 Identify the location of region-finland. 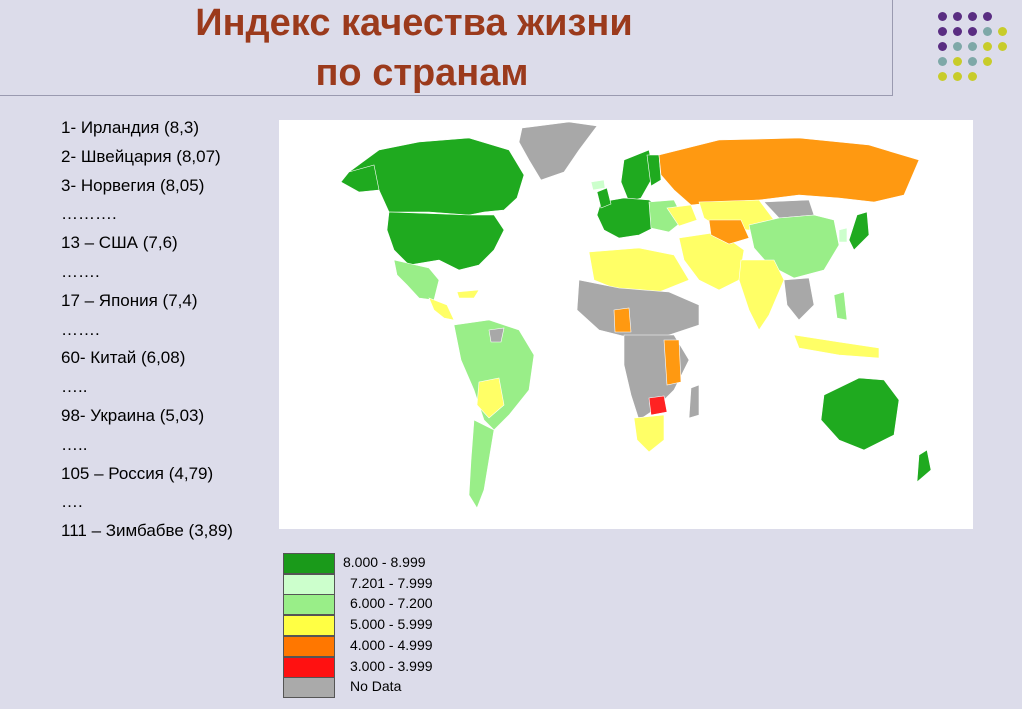
(654, 170).